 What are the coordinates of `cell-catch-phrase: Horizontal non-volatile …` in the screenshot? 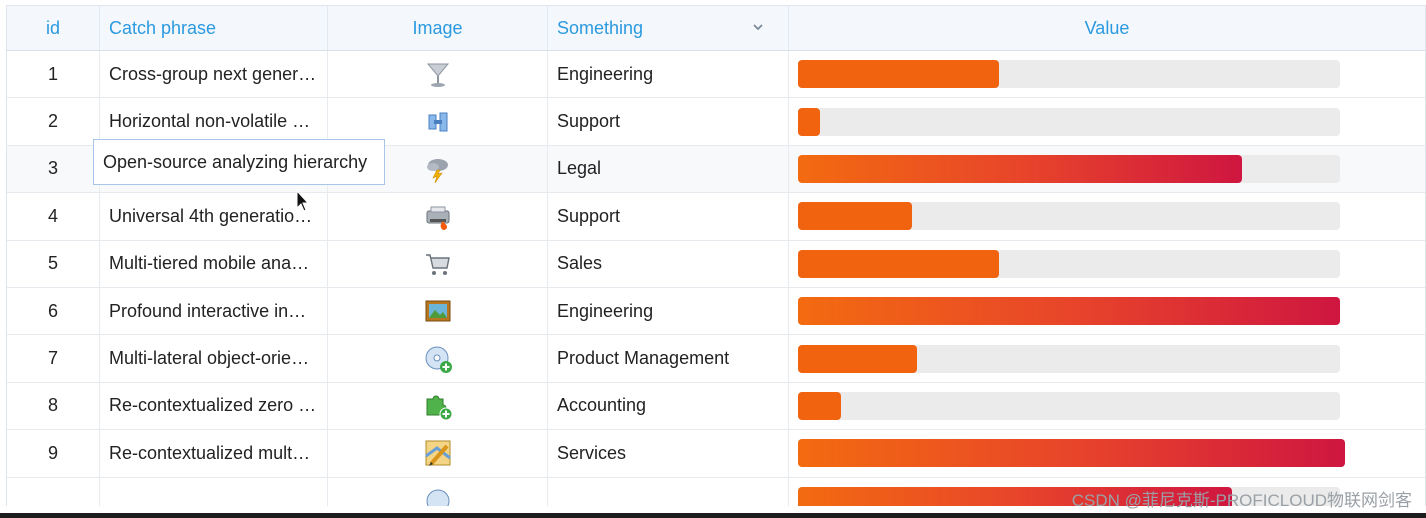 It's located at (214, 121).